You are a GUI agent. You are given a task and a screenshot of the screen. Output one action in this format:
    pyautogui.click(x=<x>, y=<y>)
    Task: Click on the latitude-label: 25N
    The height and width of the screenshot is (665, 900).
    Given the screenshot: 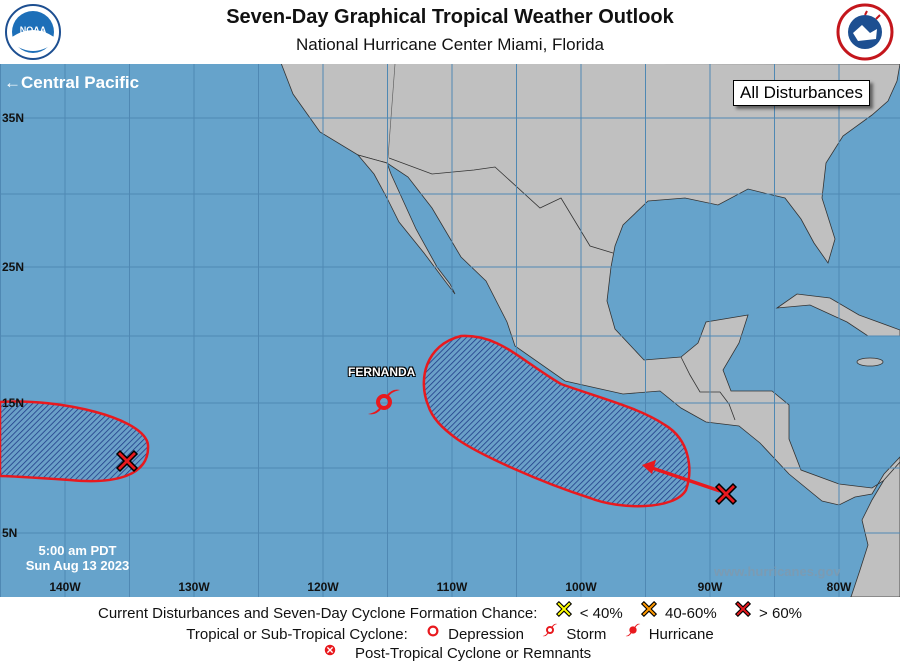 What is the action you would take?
    pyautogui.click(x=13, y=267)
    